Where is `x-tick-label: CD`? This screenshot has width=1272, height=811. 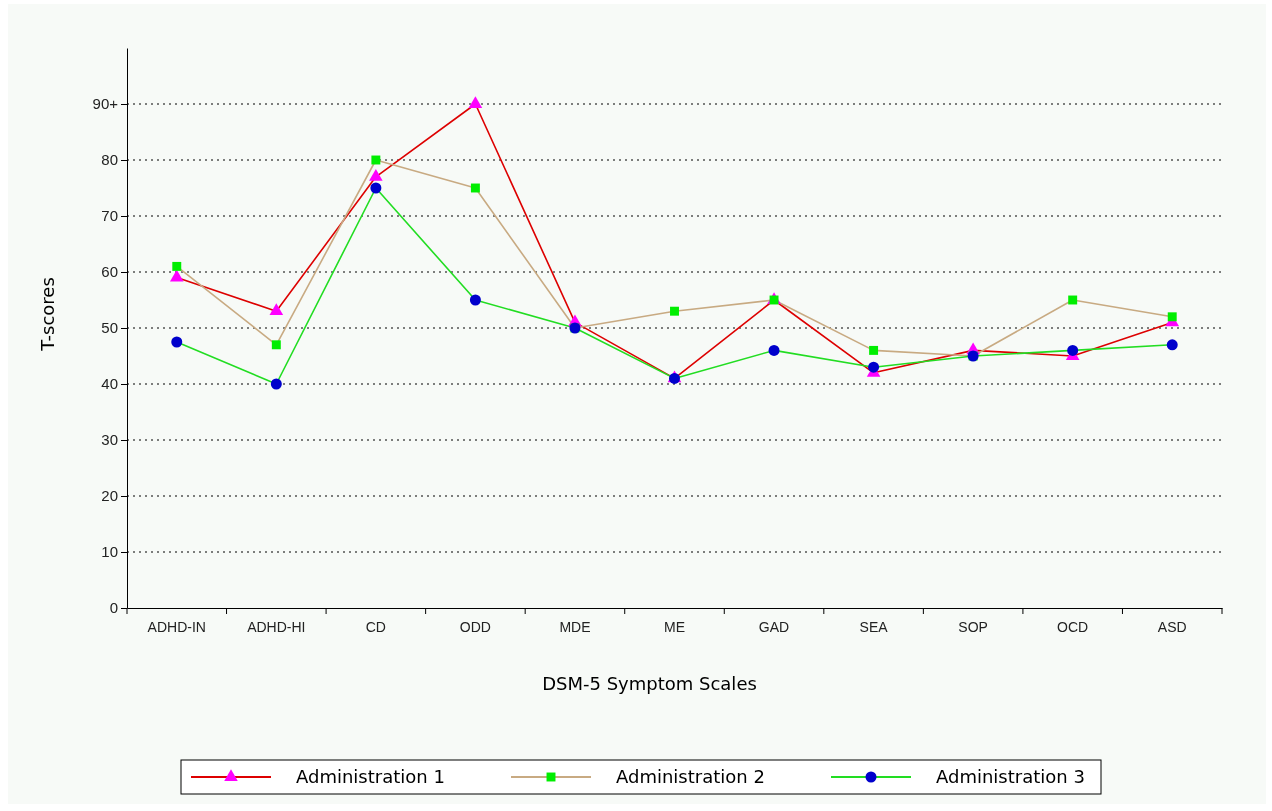
x-tick-label: CD is located at coordinates (375, 626).